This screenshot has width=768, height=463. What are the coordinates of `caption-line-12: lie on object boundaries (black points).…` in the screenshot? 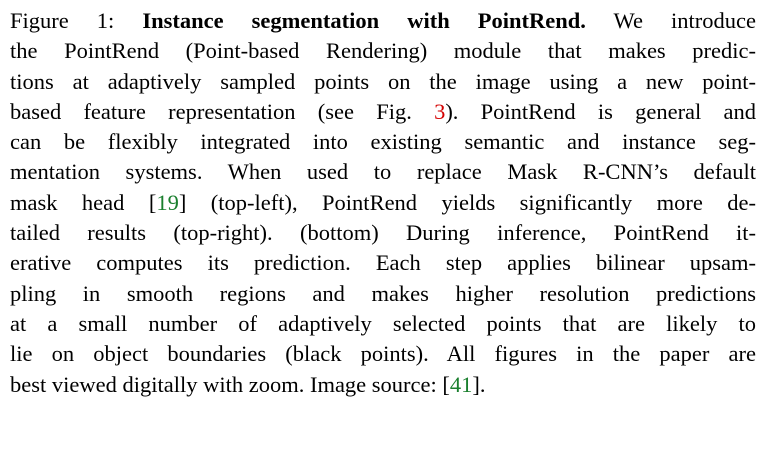 It's located at (383, 354).